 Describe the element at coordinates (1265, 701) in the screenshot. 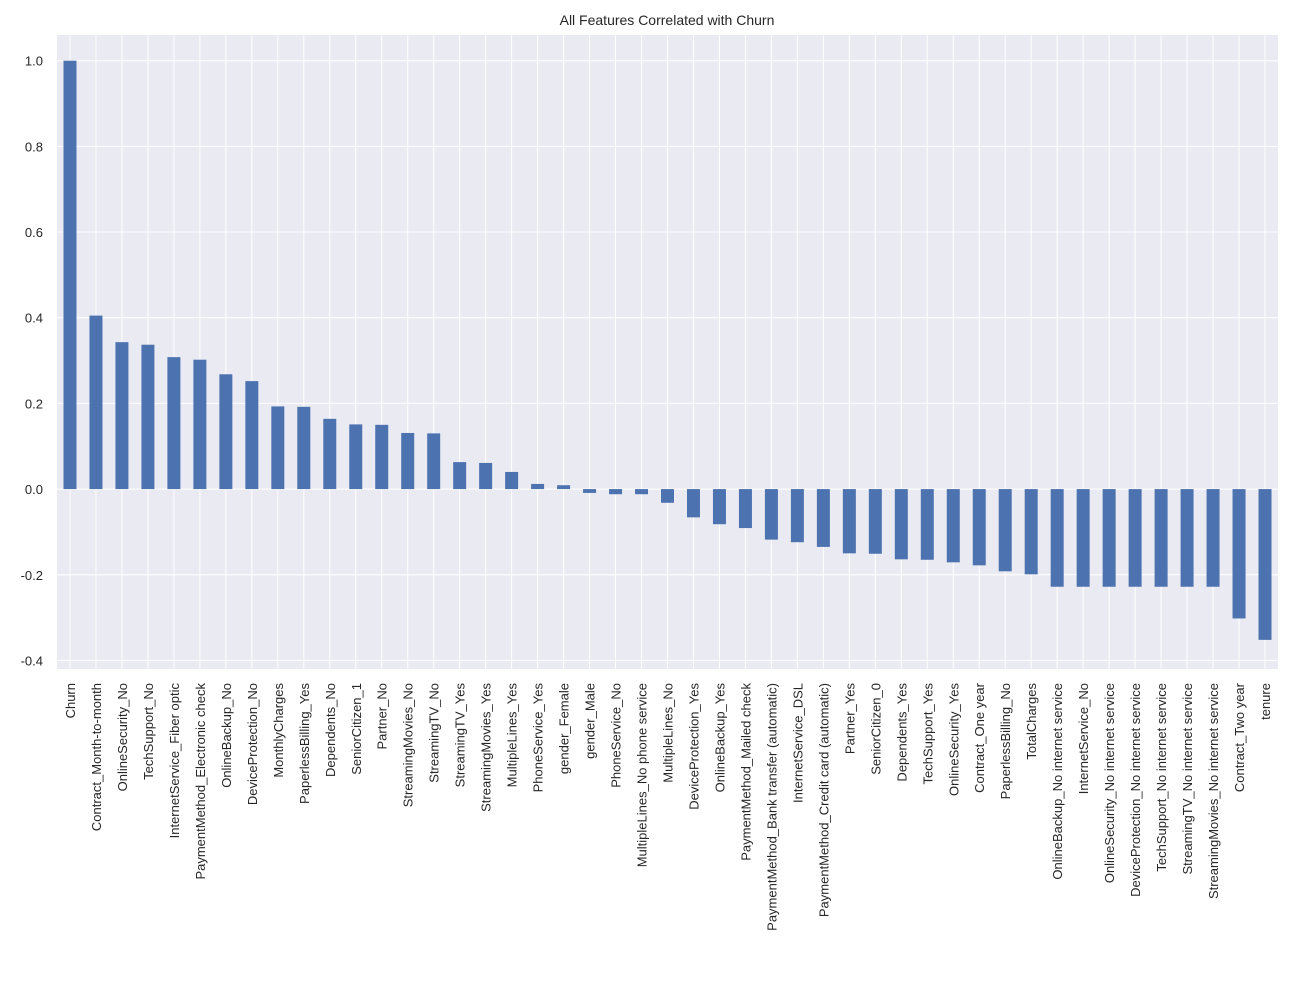

I see `x-tick-label: tenure` at that location.